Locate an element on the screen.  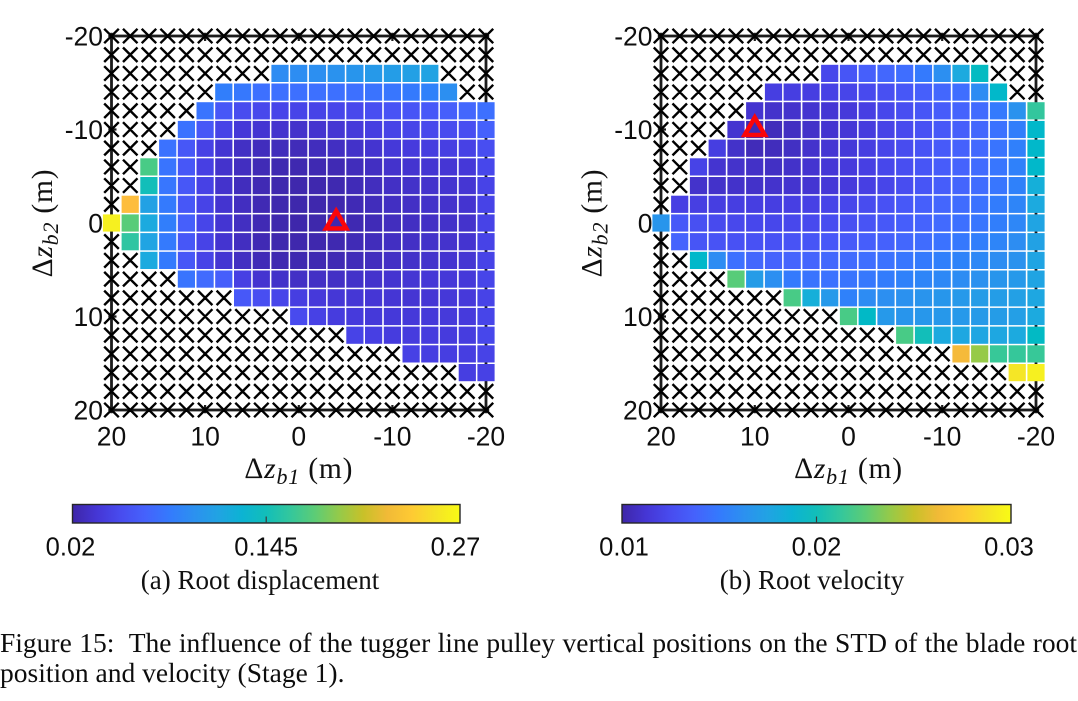
svg-text: (a) Root displacement is located at coordinates (260, 580).